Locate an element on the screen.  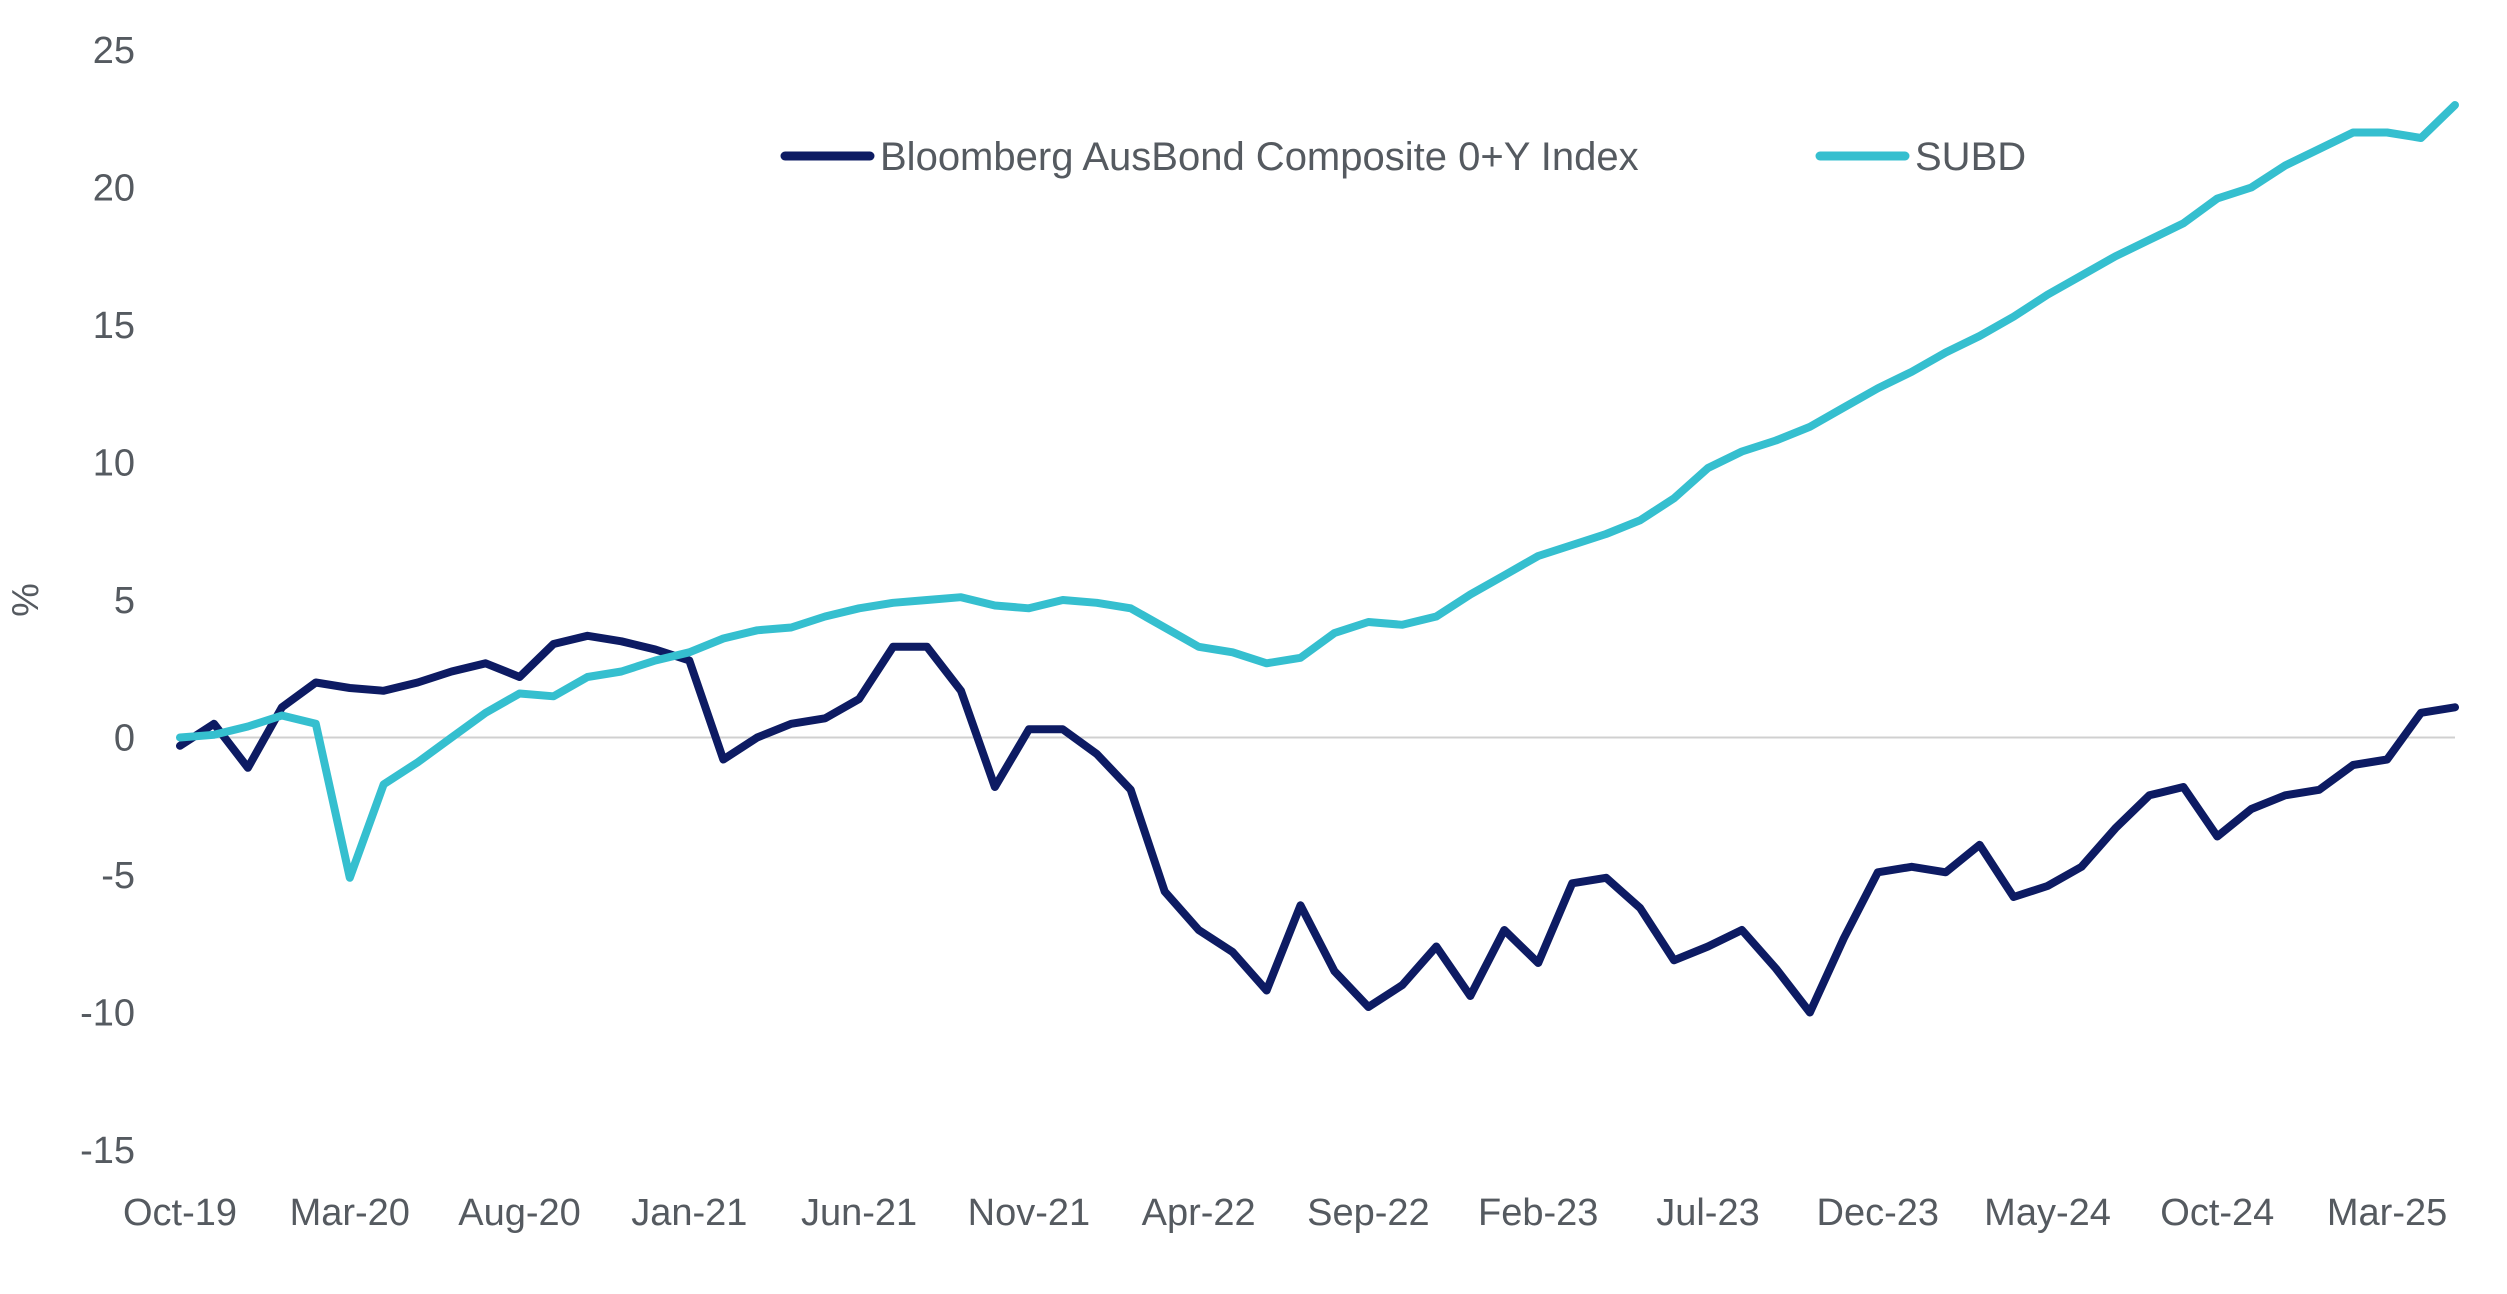
y-tick-label: 25 is located at coordinates (114, 51).